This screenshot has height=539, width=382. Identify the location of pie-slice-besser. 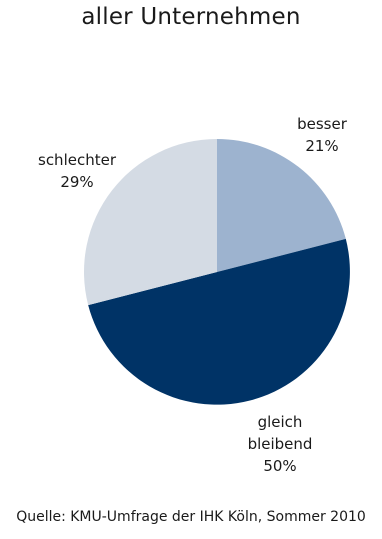
(281, 205).